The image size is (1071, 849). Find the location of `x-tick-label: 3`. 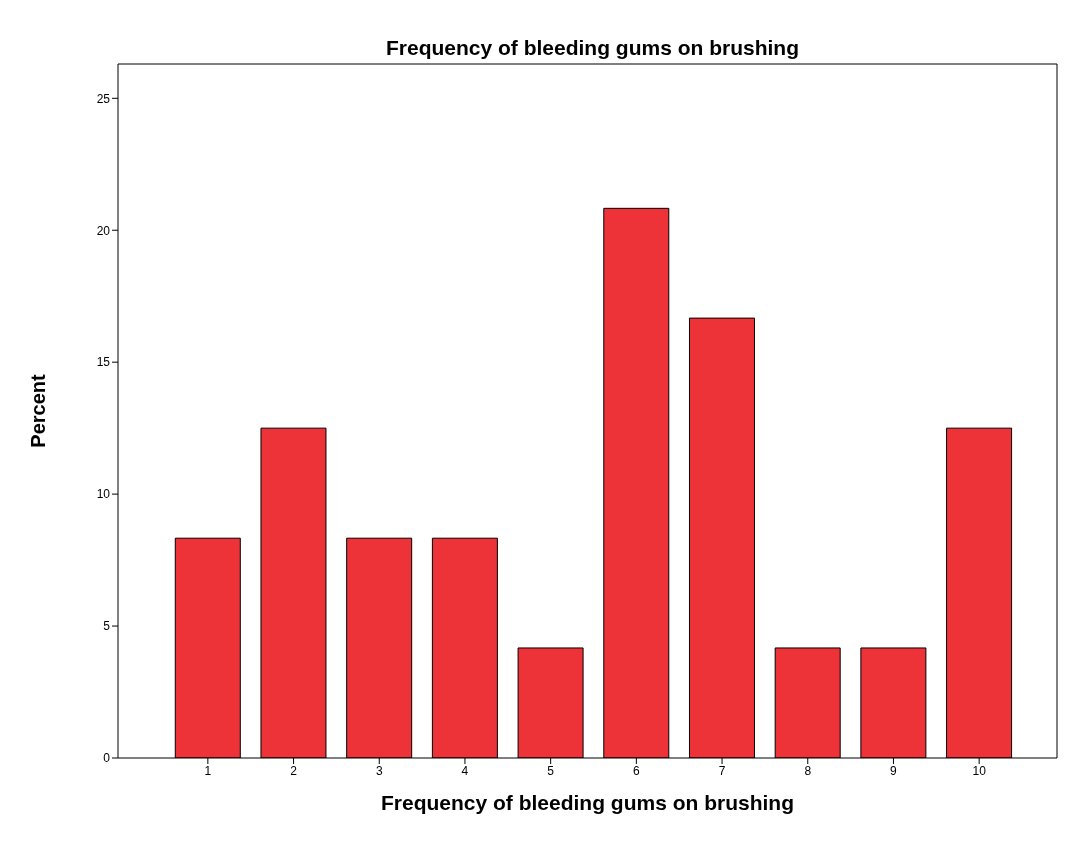

x-tick-label: 3 is located at coordinates (379, 770).